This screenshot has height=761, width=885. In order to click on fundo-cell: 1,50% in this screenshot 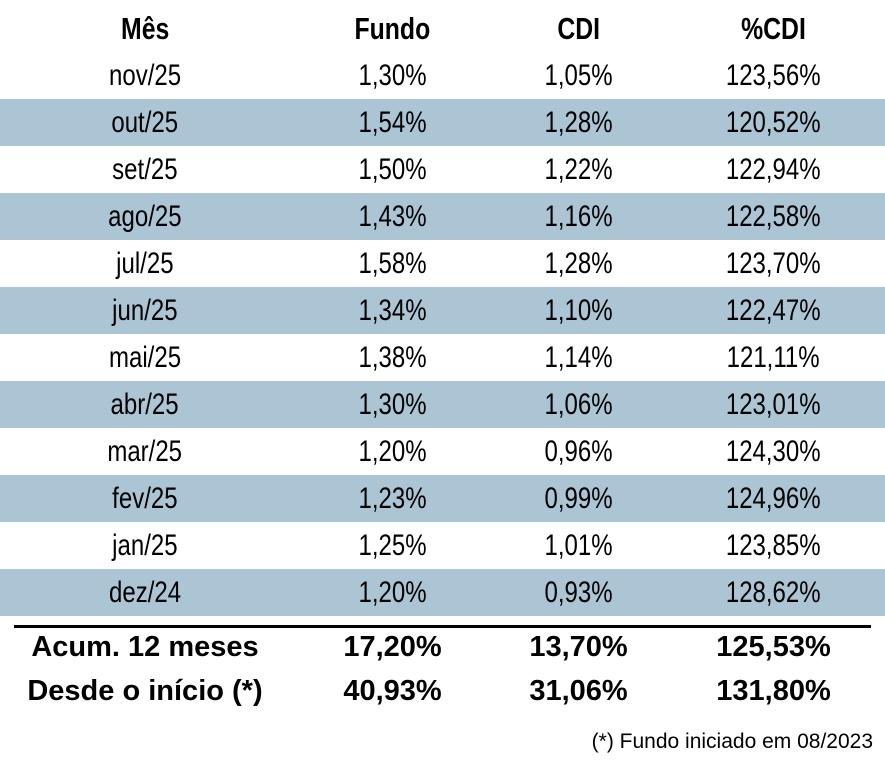, I will do `click(392, 169)`.